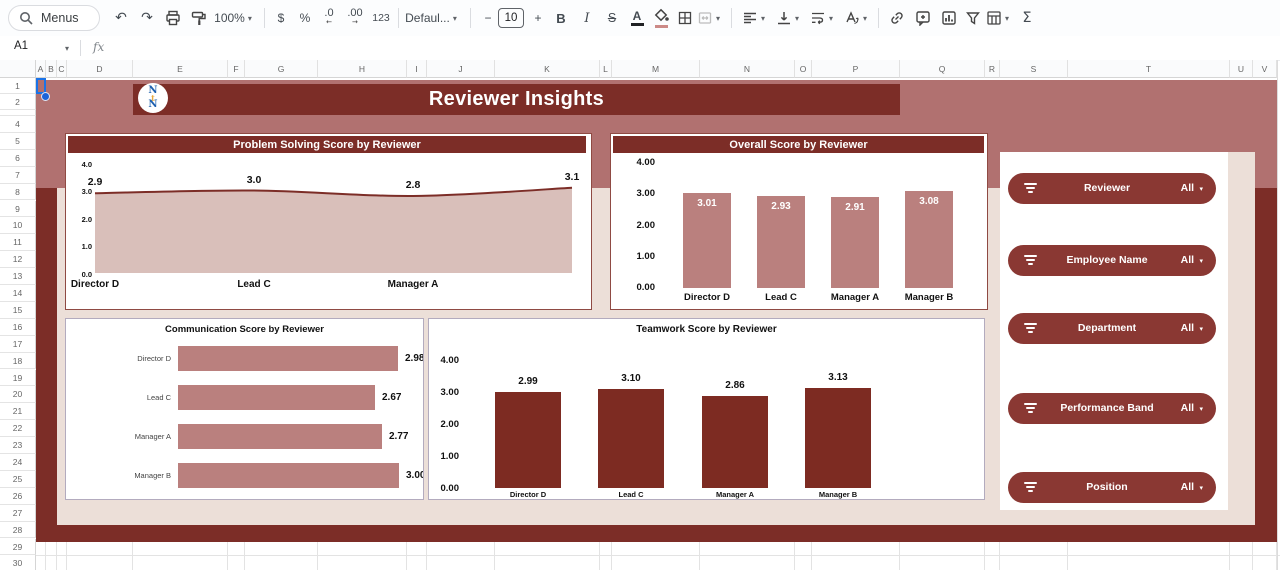 Image resolution: width=1280 pixels, height=570 pixels. Describe the element at coordinates (147, 18) in the screenshot. I see `redo-icon: ↷` at that location.